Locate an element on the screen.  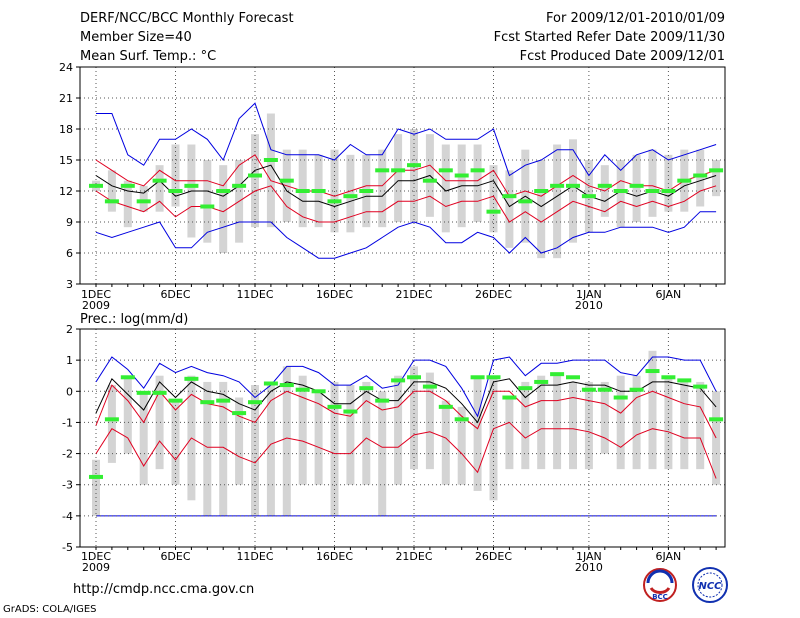
y-tick-label: 9 is located at coordinates (69, 222).